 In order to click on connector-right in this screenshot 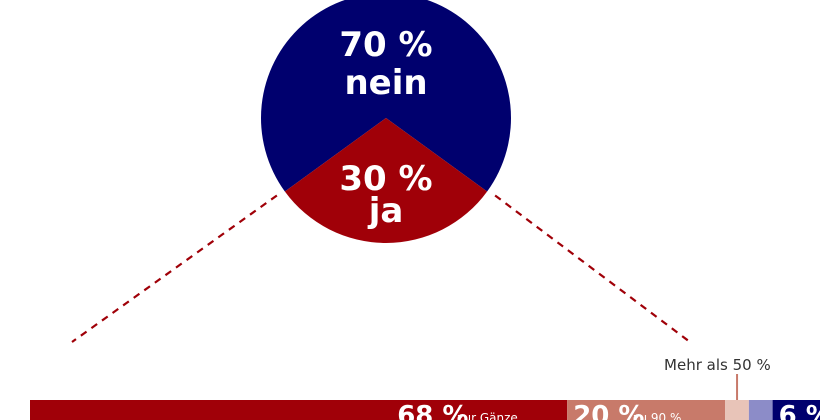, I will do `click(592, 268)`.